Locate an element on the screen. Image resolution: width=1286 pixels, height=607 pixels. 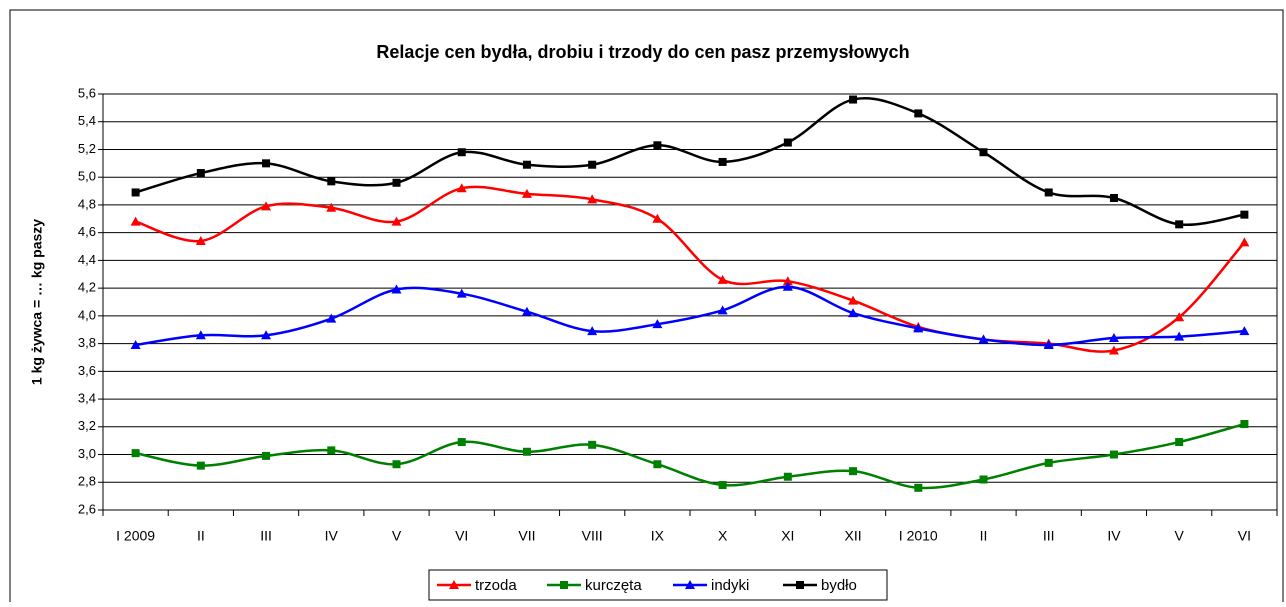
y-tick-label: 2,6 is located at coordinates (87, 508).